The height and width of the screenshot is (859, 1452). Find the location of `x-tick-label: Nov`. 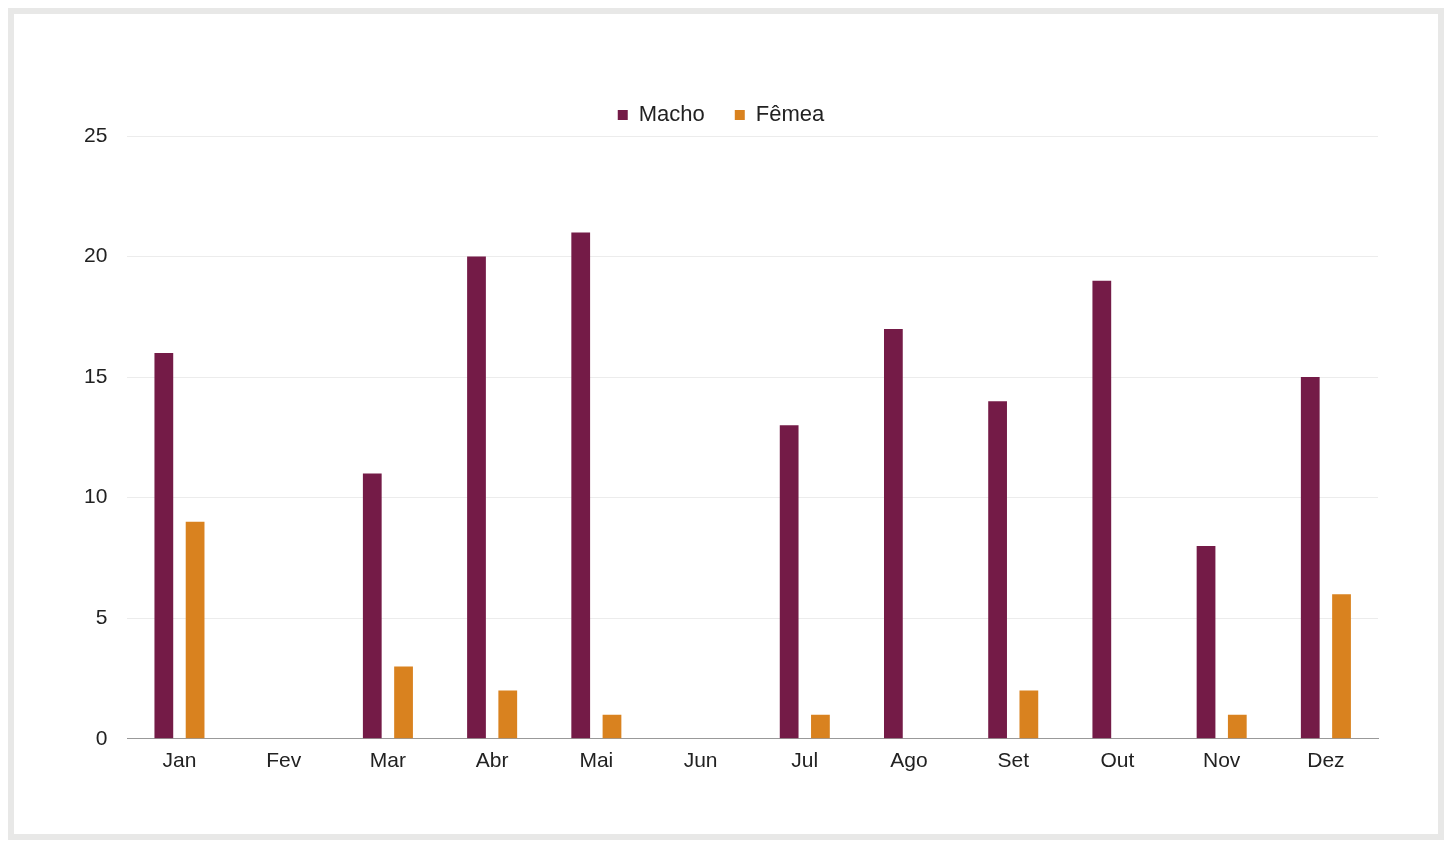

x-tick-label: Nov is located at coordinates (1221, 760).